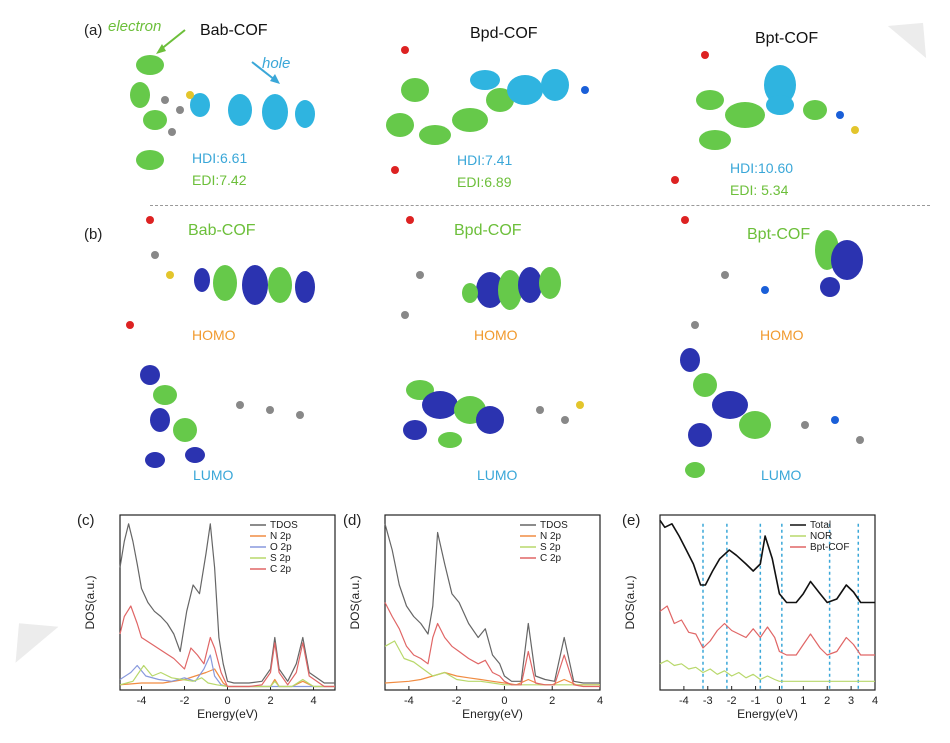  What do you see at coordinates (484, 182) in the screenshot?
I see `edi-value-2: EDI:6.89` at bounding box center [484, 182].